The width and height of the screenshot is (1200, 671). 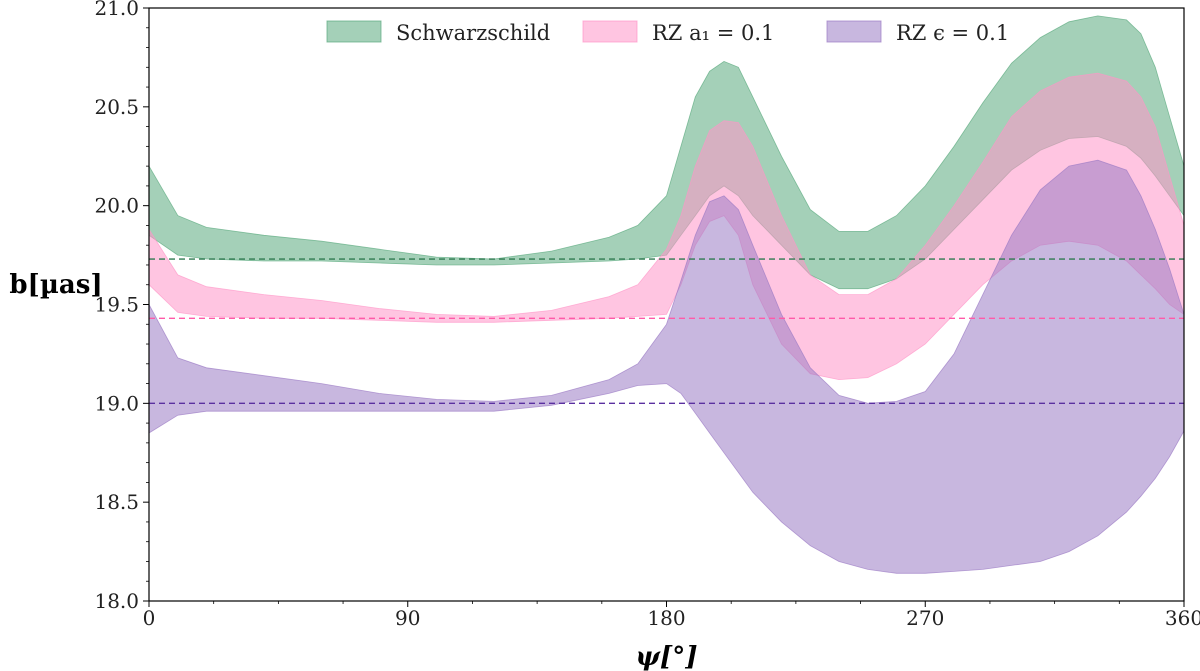 I want to click on legend-label-series-0: Schwarzschild, so click(x=473, y=33).